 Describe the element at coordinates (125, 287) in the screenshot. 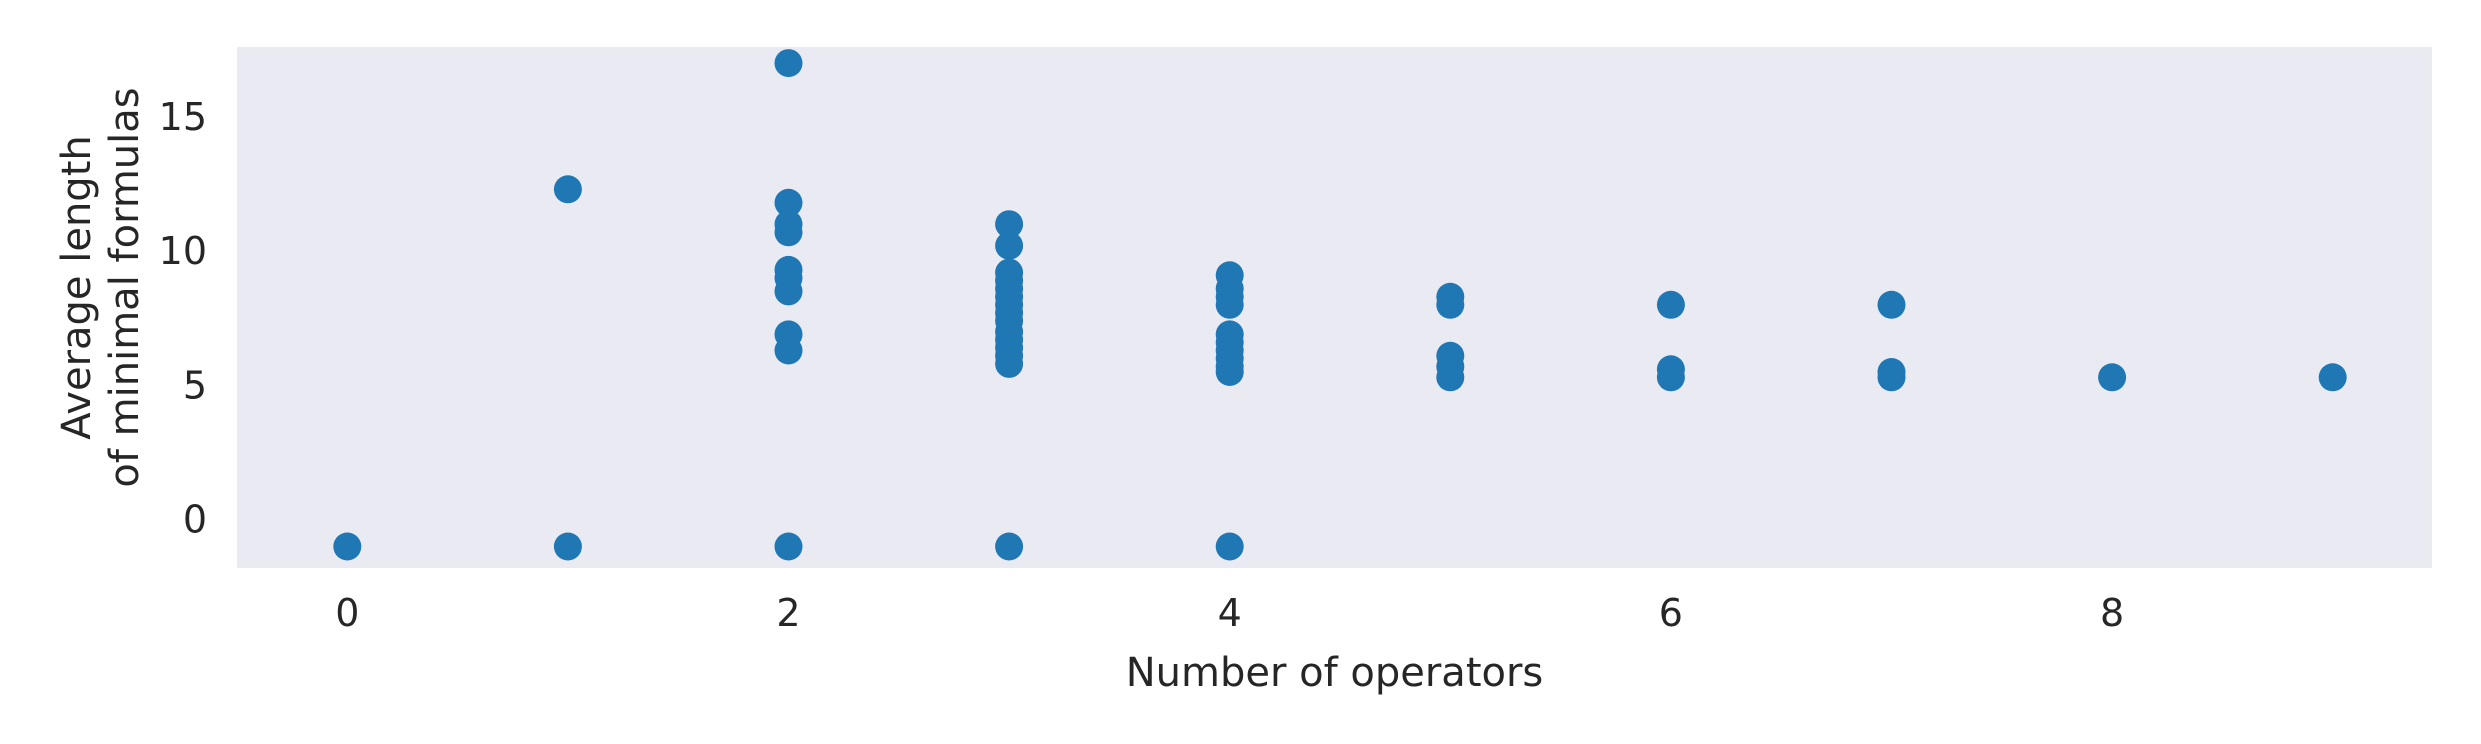

I see `y-axis-label-line: of minimal formulas` at that location.